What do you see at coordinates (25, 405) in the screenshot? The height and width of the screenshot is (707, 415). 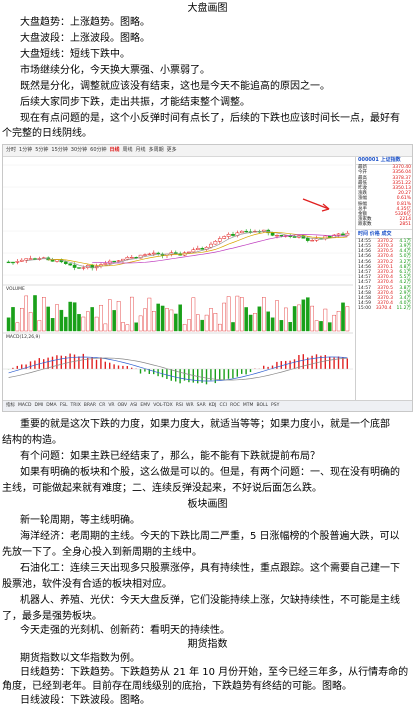 I see `indicator-tab: MACD` at bounding box center [25, 405].